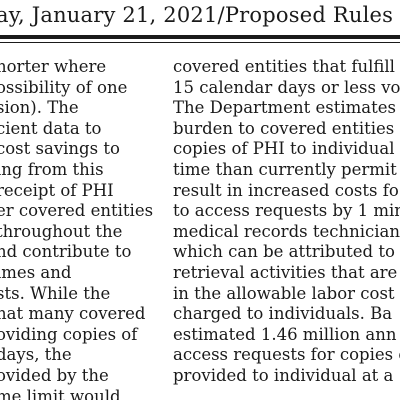 The image size is (400, 400). What do you see at coordinates (69, 334) in the screenshot?
I see `text-line: oviding copies of` at bounding box center [69, 334].